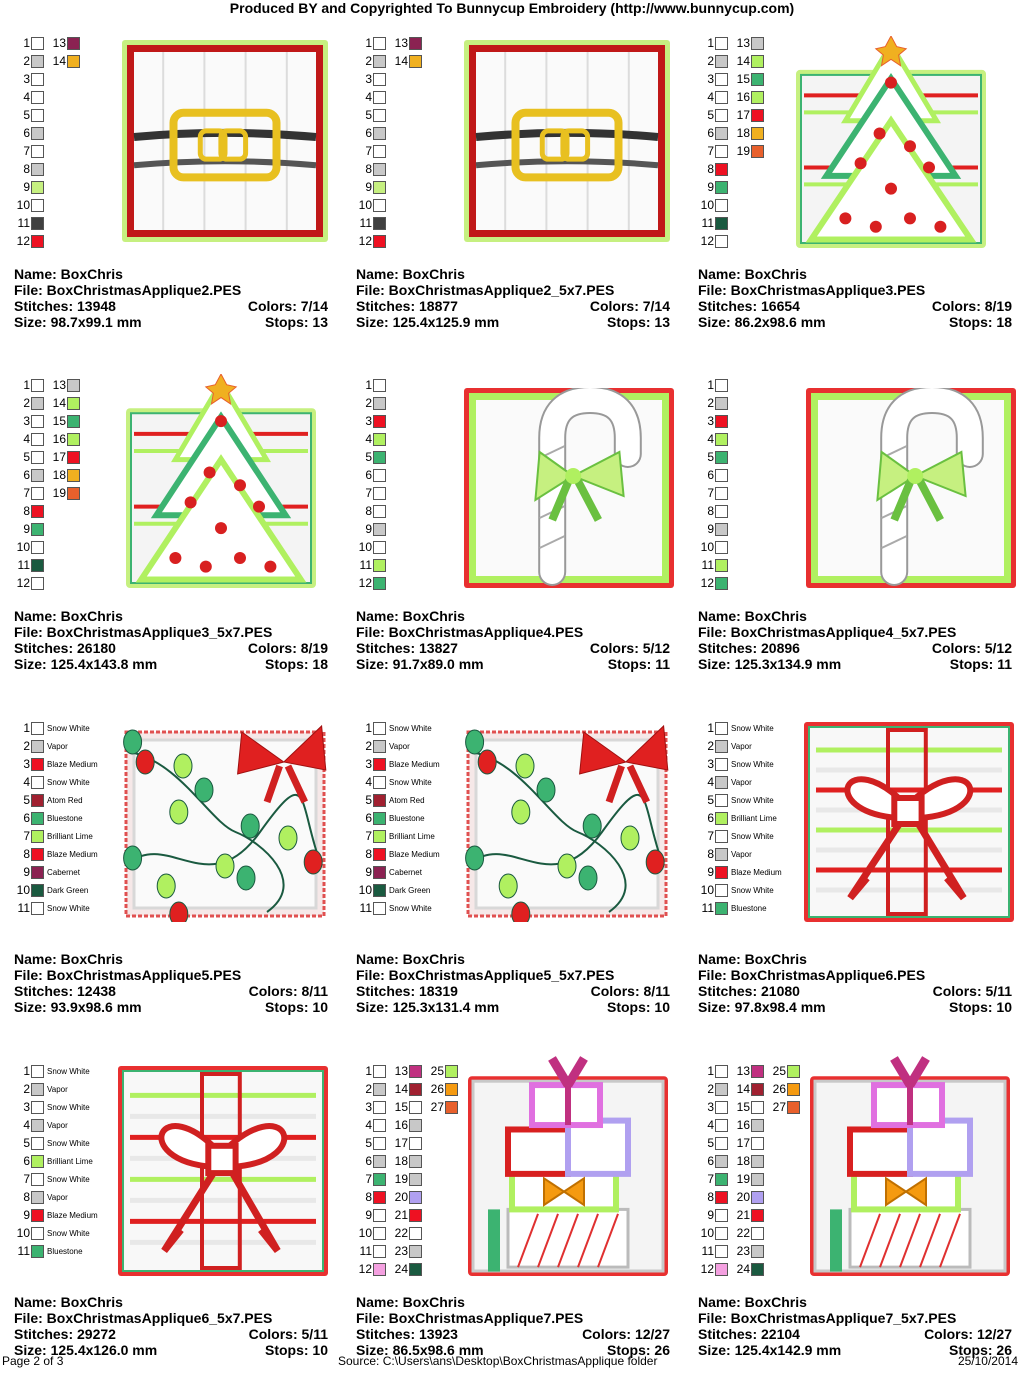  Describe the element at coordinates (784, 1107) in the screenshot. I see `thread-item: 27` at that location.